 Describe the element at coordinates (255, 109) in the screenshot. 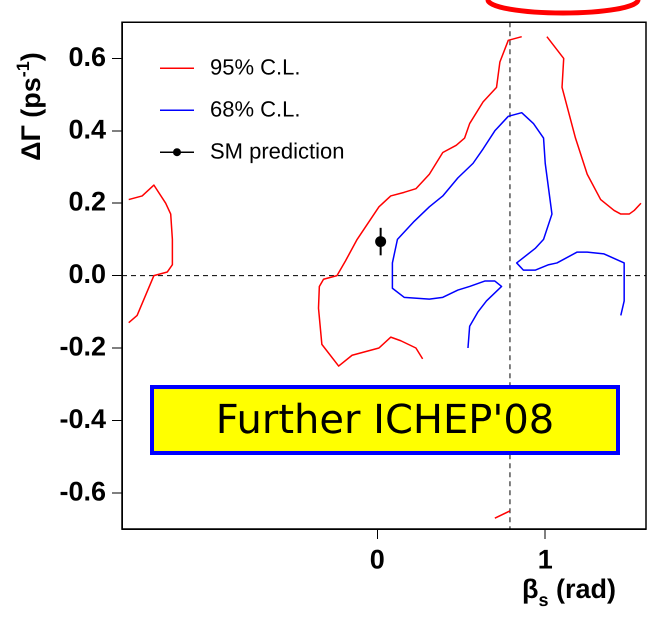

I see `legend-label: 68% C.L.` at that location.